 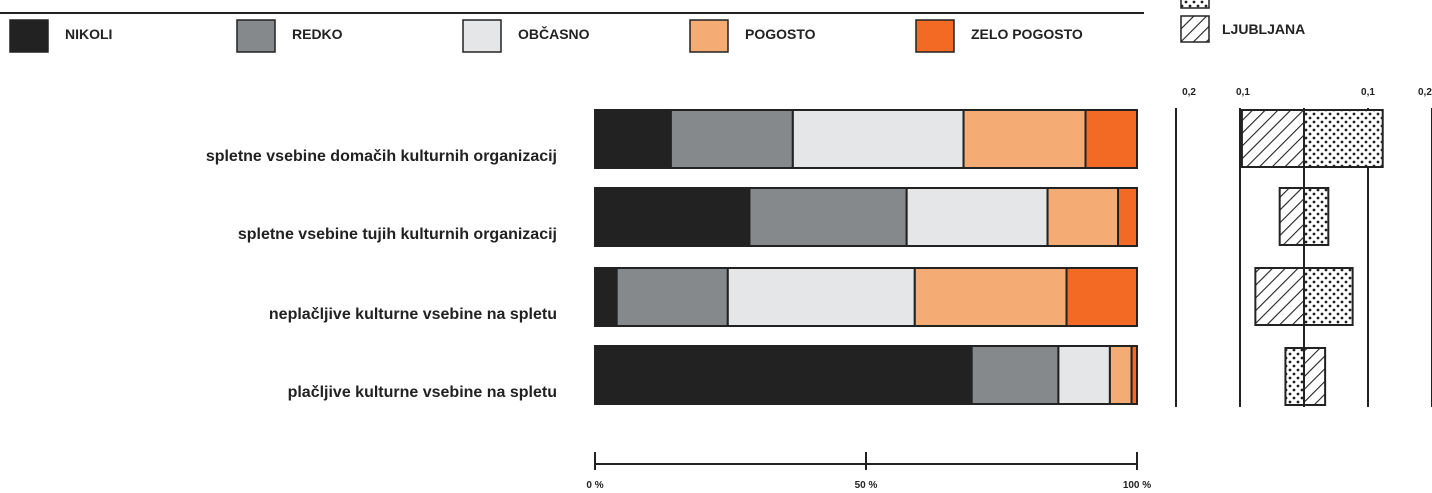 I want to click on x-tick-label: 100 %, so click(x=1137, y=485).